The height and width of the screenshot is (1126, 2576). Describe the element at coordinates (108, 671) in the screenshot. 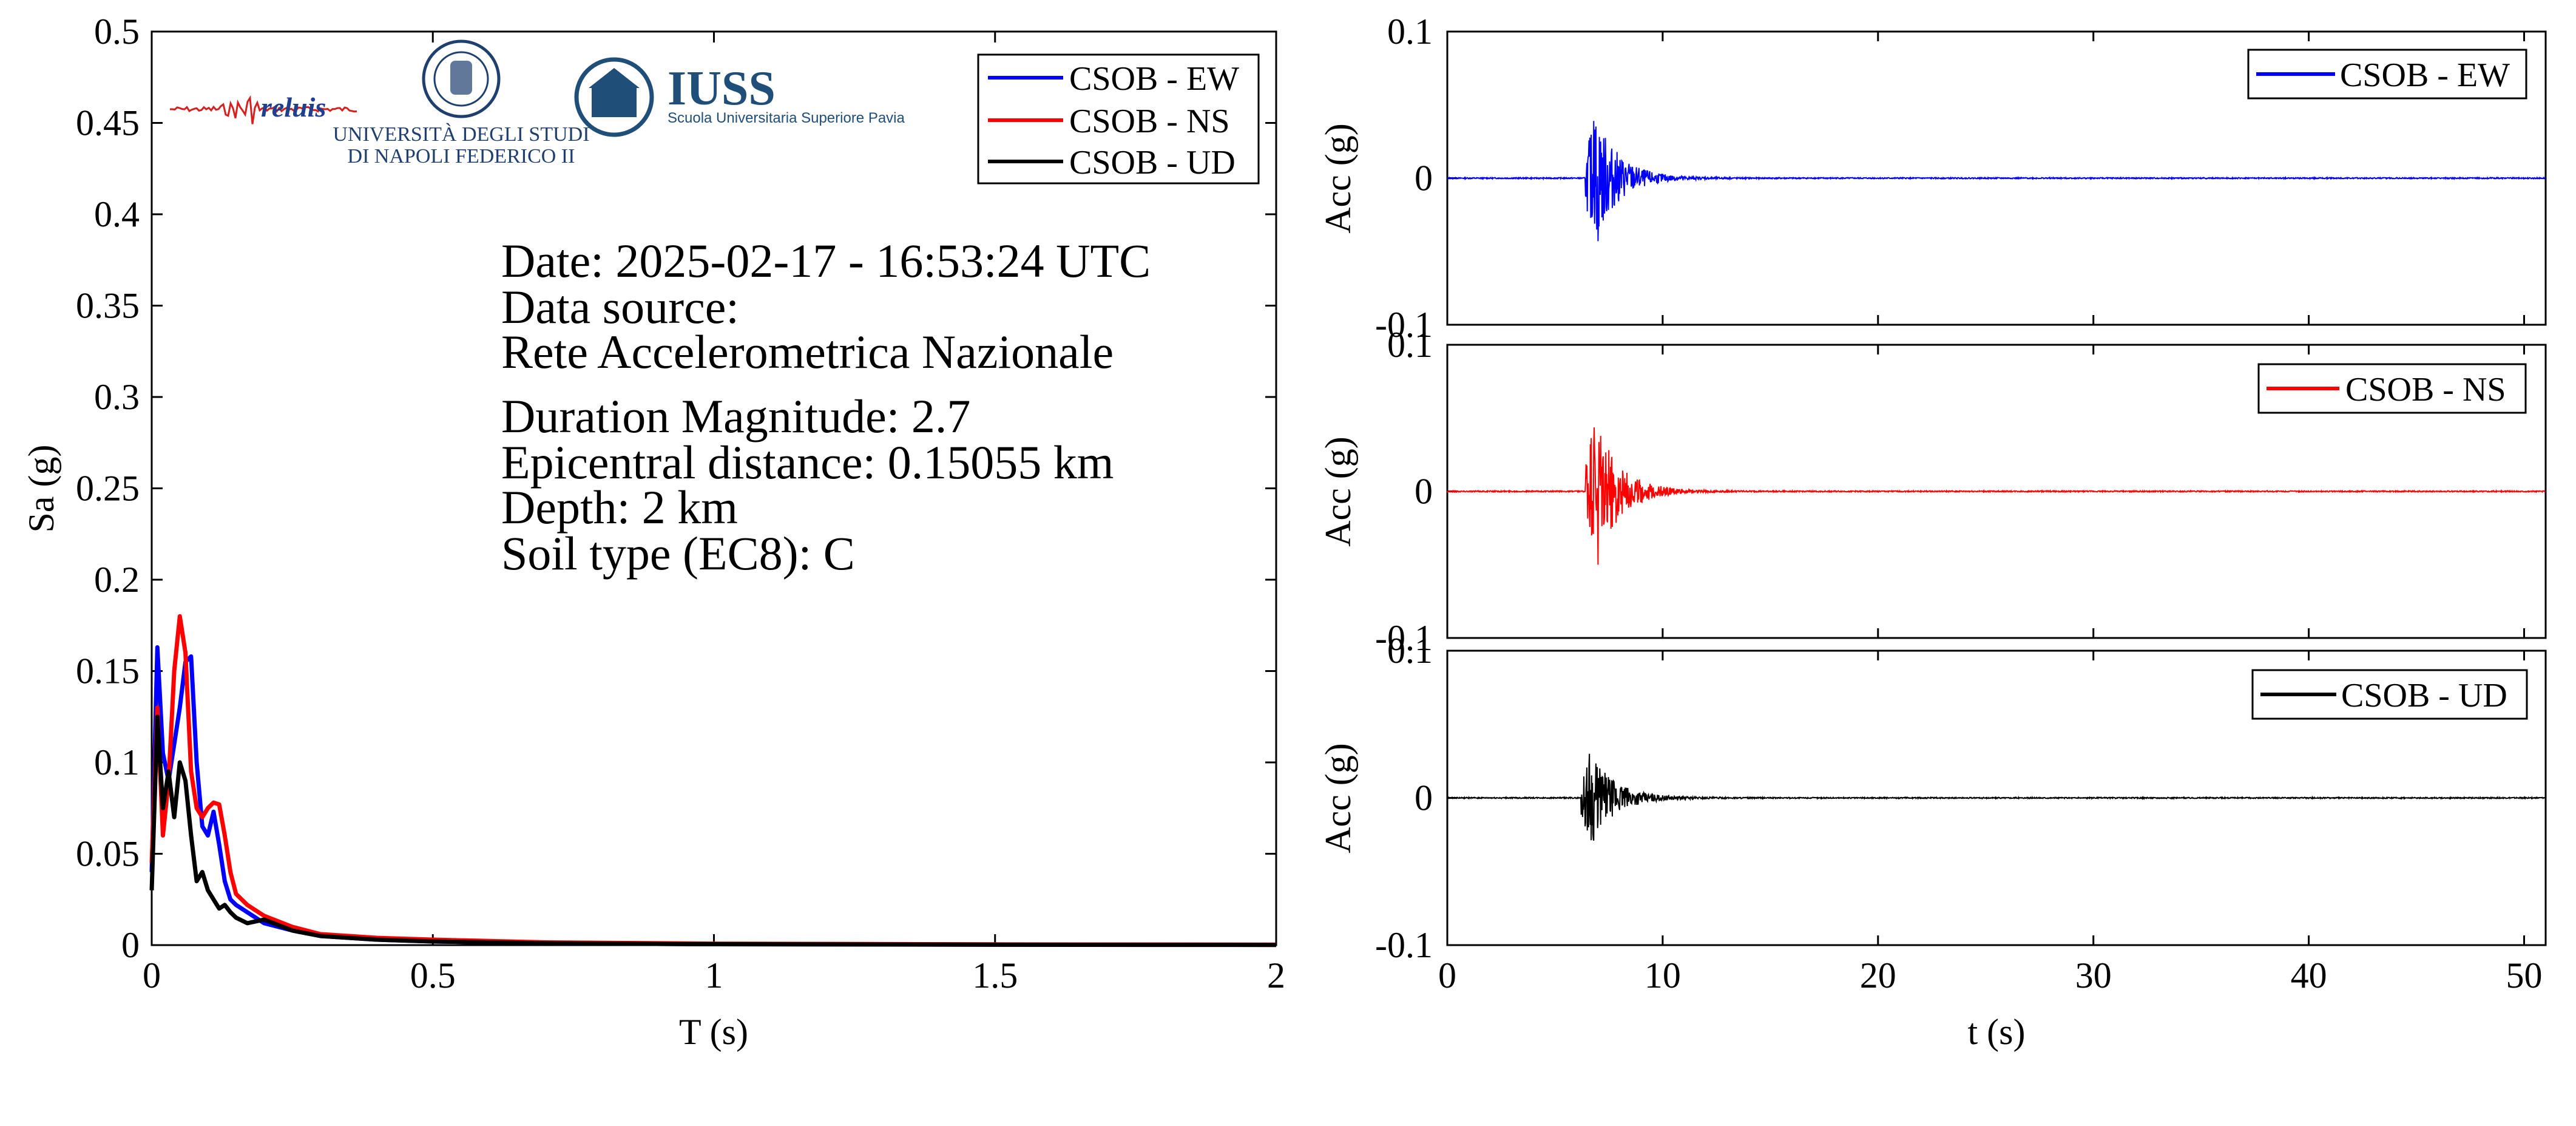

I see `spectrum-y-tick-label: 0.15` at that location.